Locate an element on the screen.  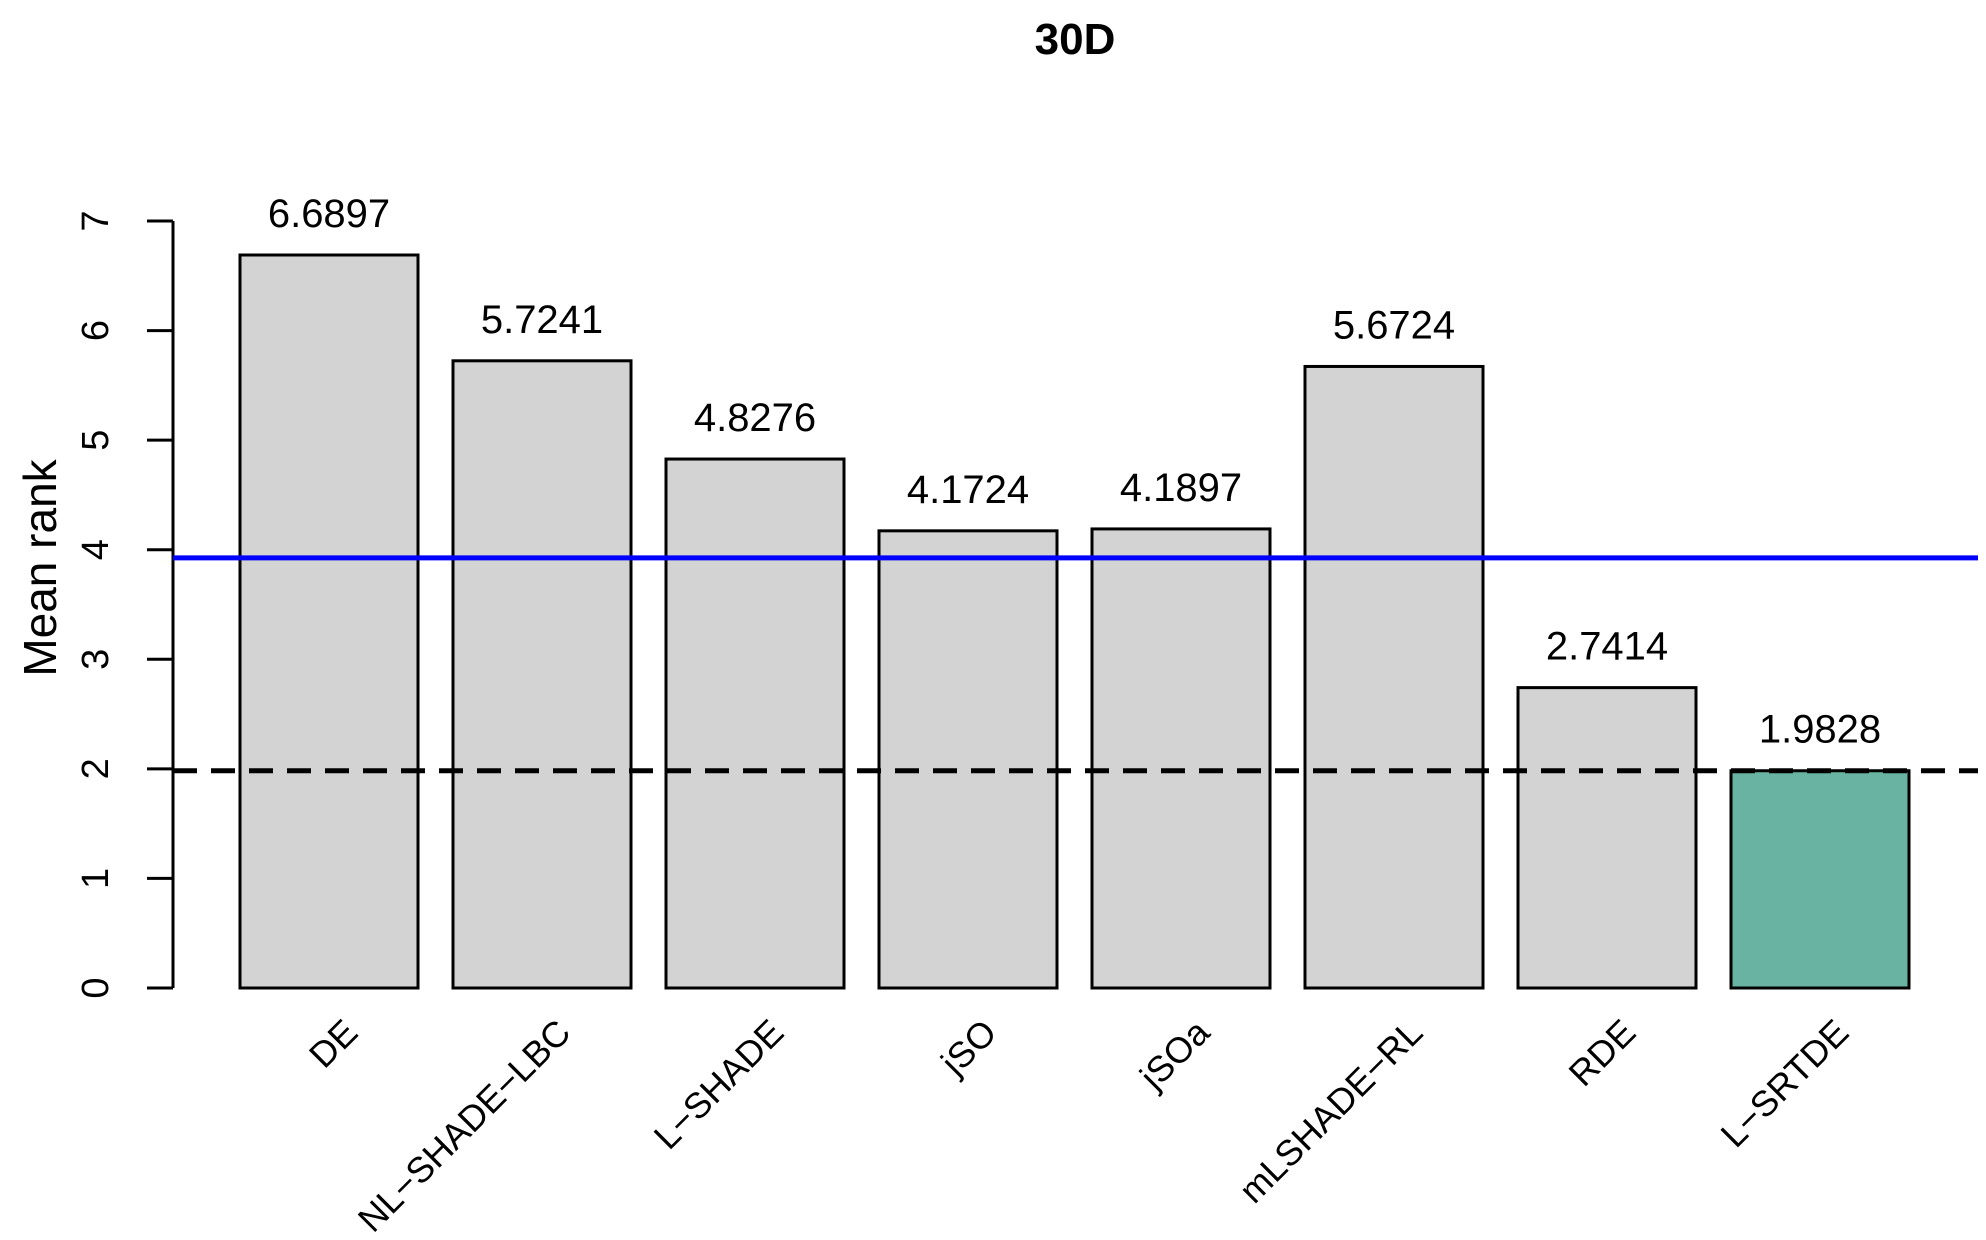
x-tick-label: jSOa is located at coordinates (1174, 1054).